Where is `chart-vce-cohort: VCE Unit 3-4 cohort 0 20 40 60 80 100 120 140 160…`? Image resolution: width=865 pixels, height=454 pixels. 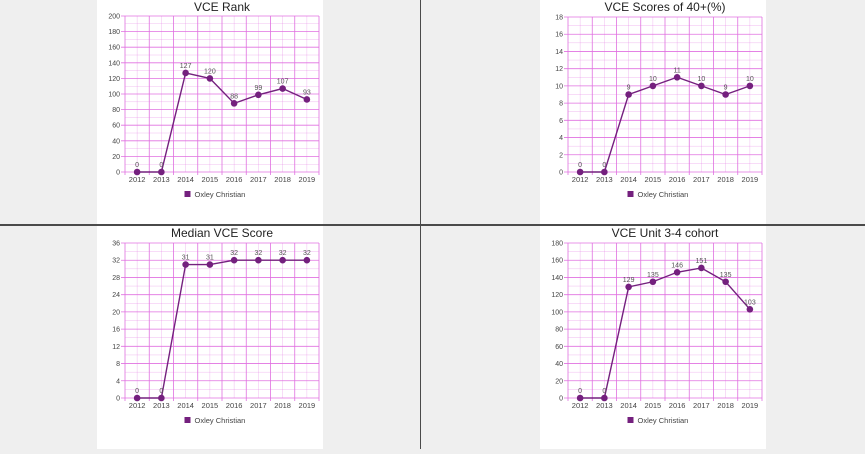 chart-vce-cohort: VCE Unit 3-4 cohort 0 20 40 60 80 100 120 140 160… is located at coordinates (657, 325).